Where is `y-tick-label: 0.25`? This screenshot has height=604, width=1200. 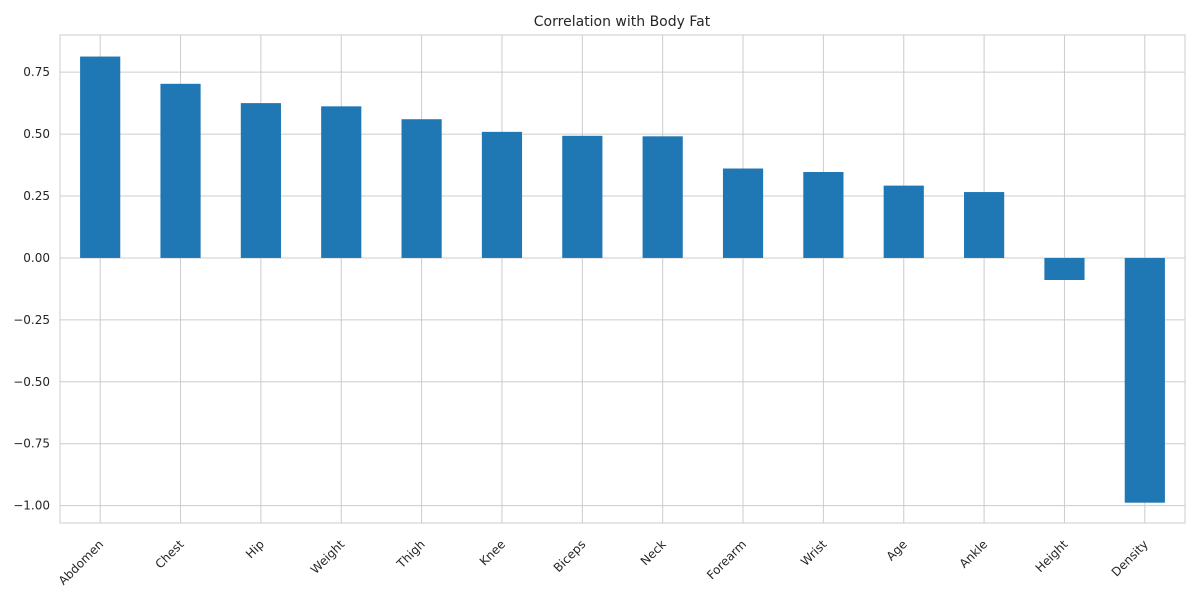 y-tick-label: 0.25 is located at coordinates (36, 196).